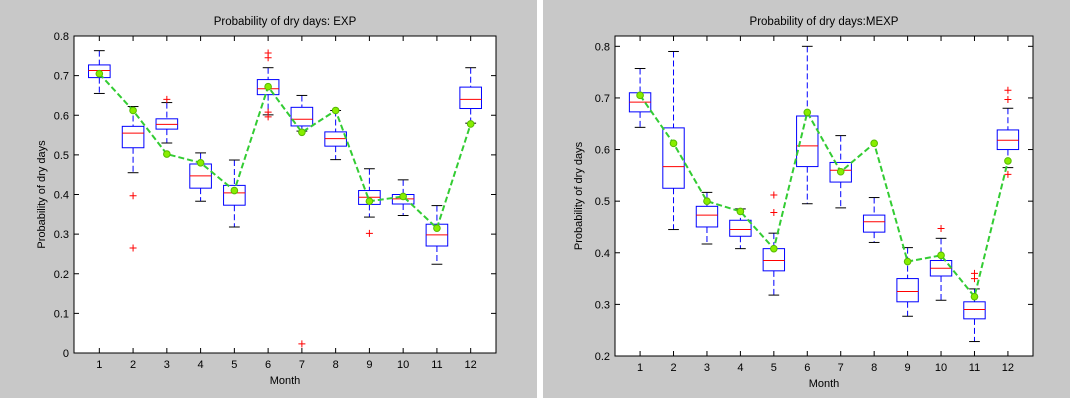 This screenshot has height=398, width=1070. What do you see at coordinates (824, 22) in the screenshot?
I see `chart-title: Probability of dry days:MEXP` at bounding box center [824, 22].